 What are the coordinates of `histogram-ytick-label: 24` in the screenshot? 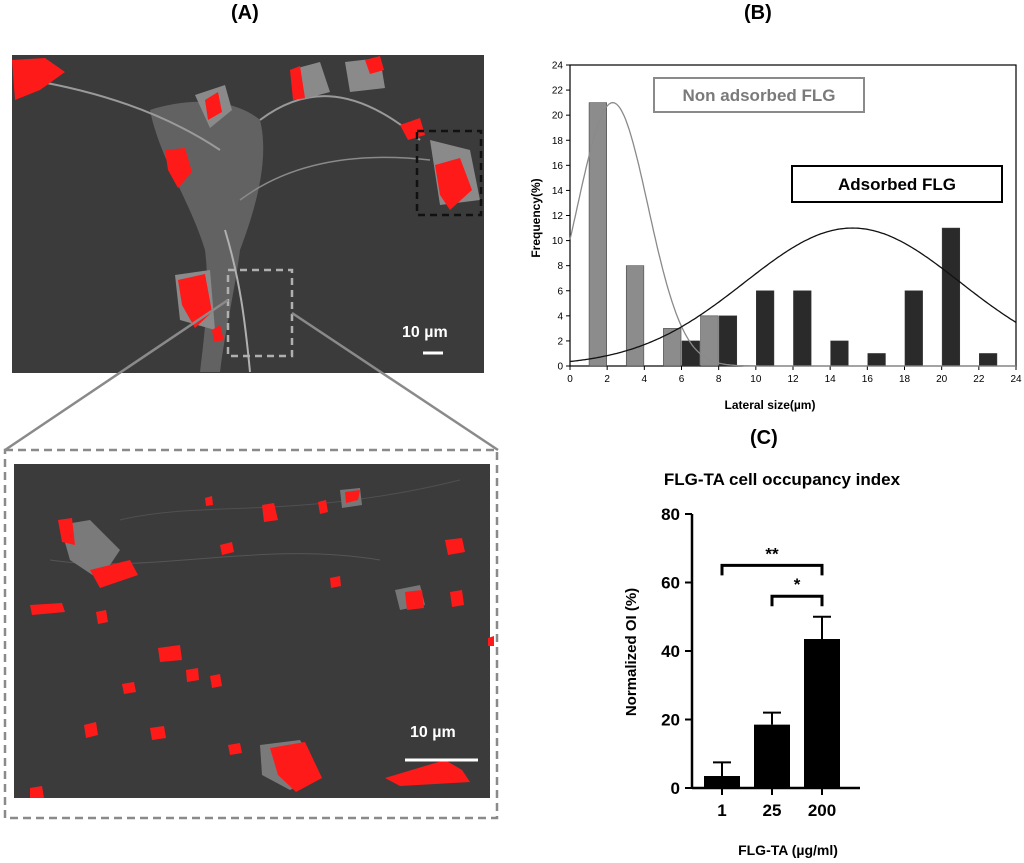 It's located at (558, 66).